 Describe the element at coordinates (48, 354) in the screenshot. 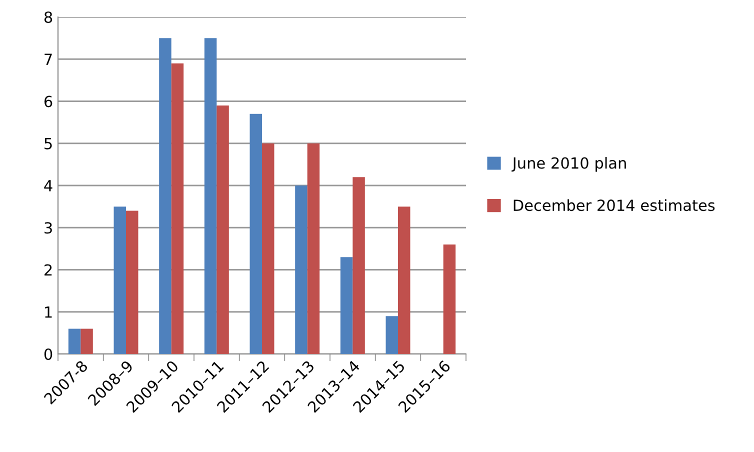

I see `y-tick-label: 0` at that location.